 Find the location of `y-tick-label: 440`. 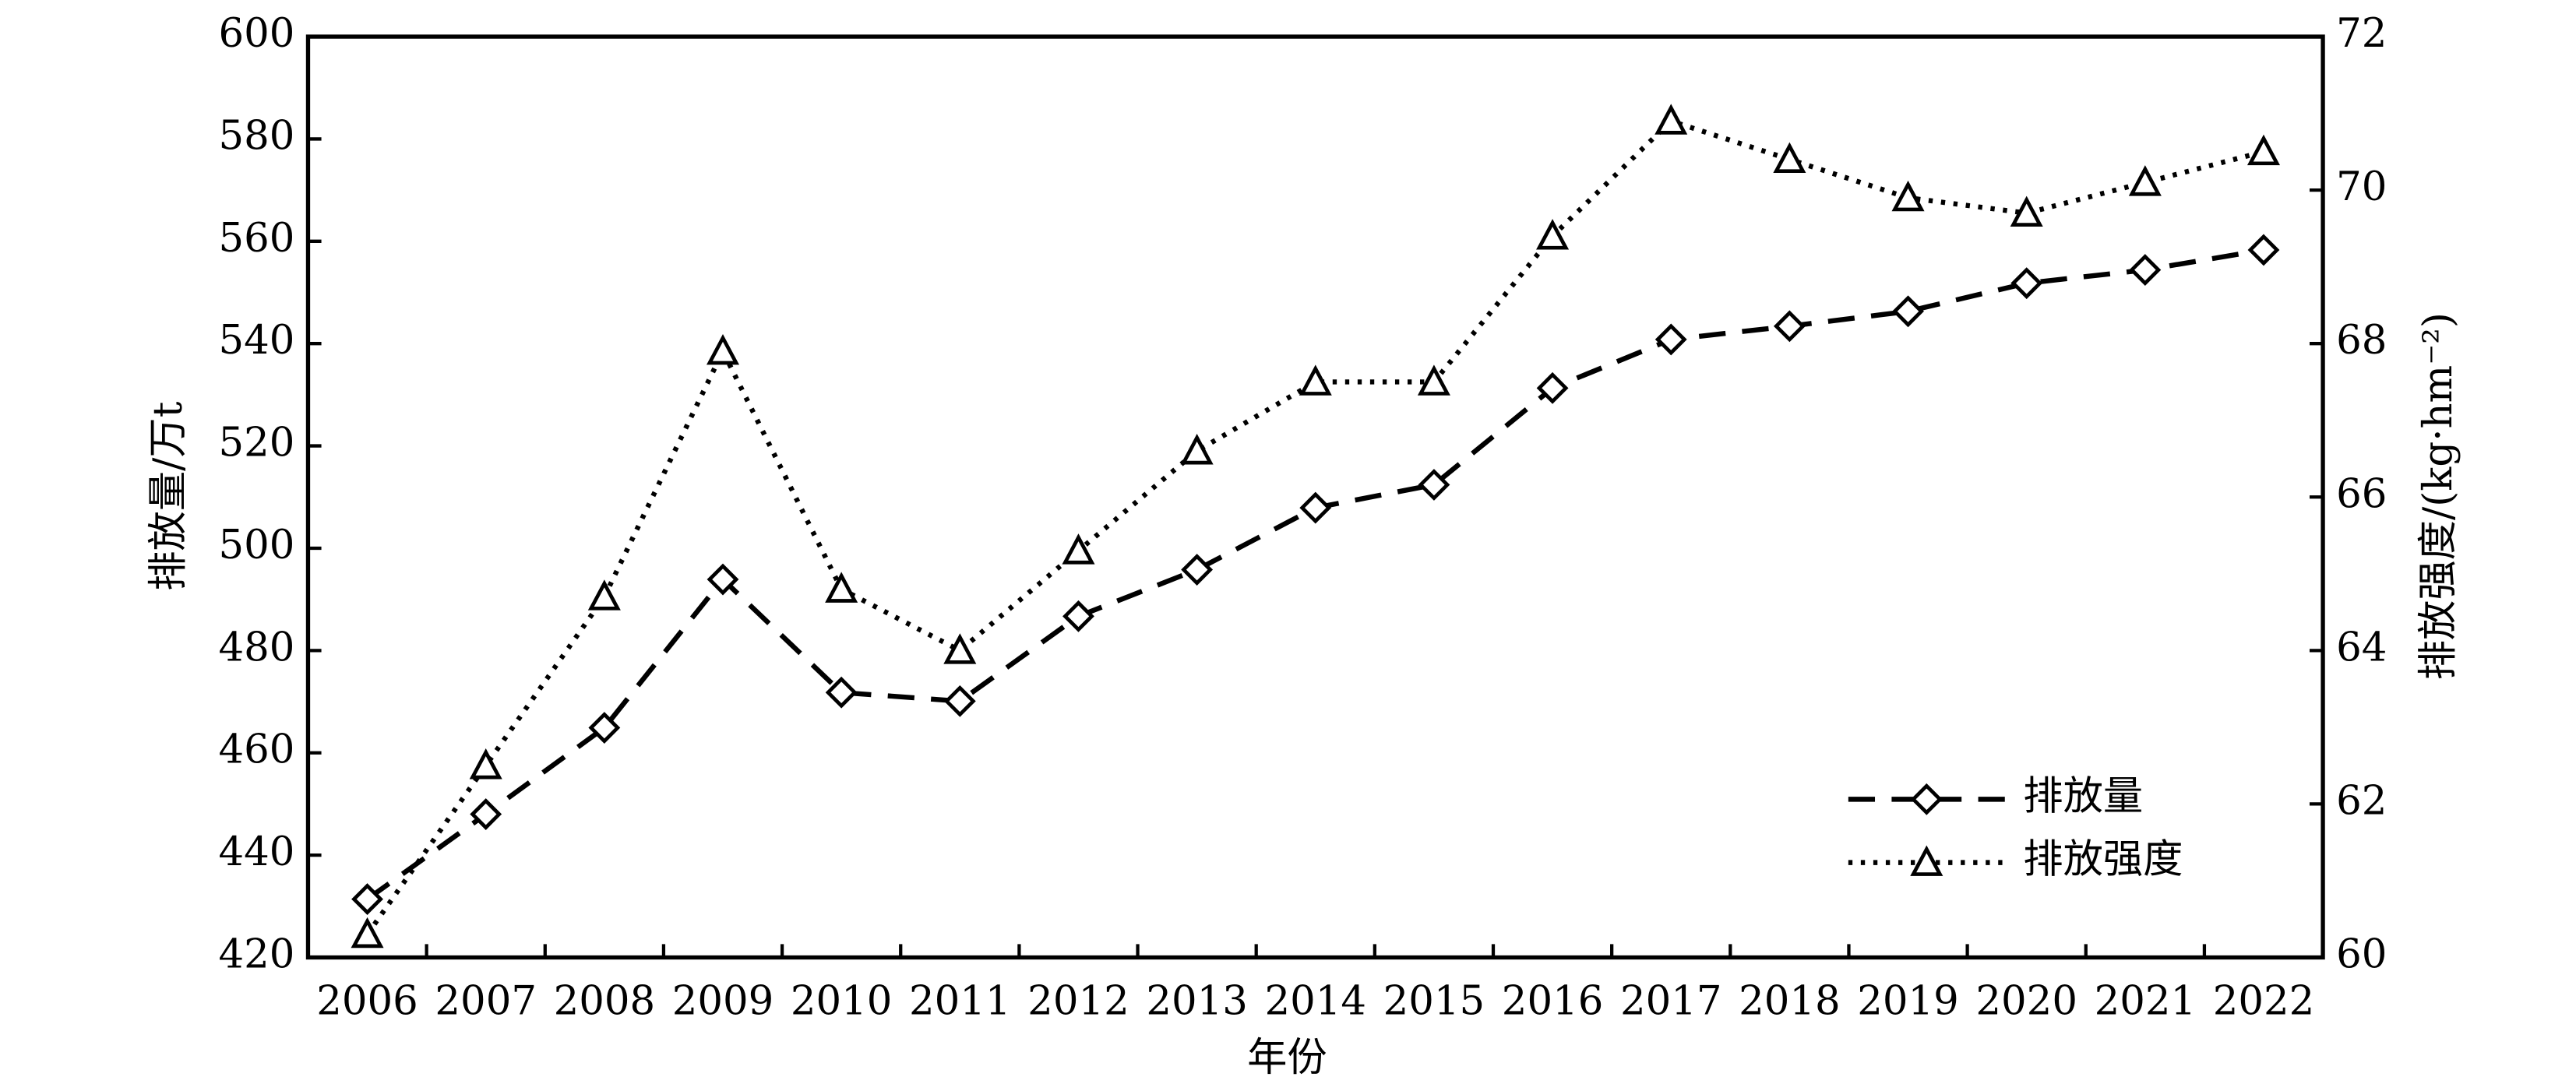

y-tick-label: 440 is located at coordinates (256, 852).